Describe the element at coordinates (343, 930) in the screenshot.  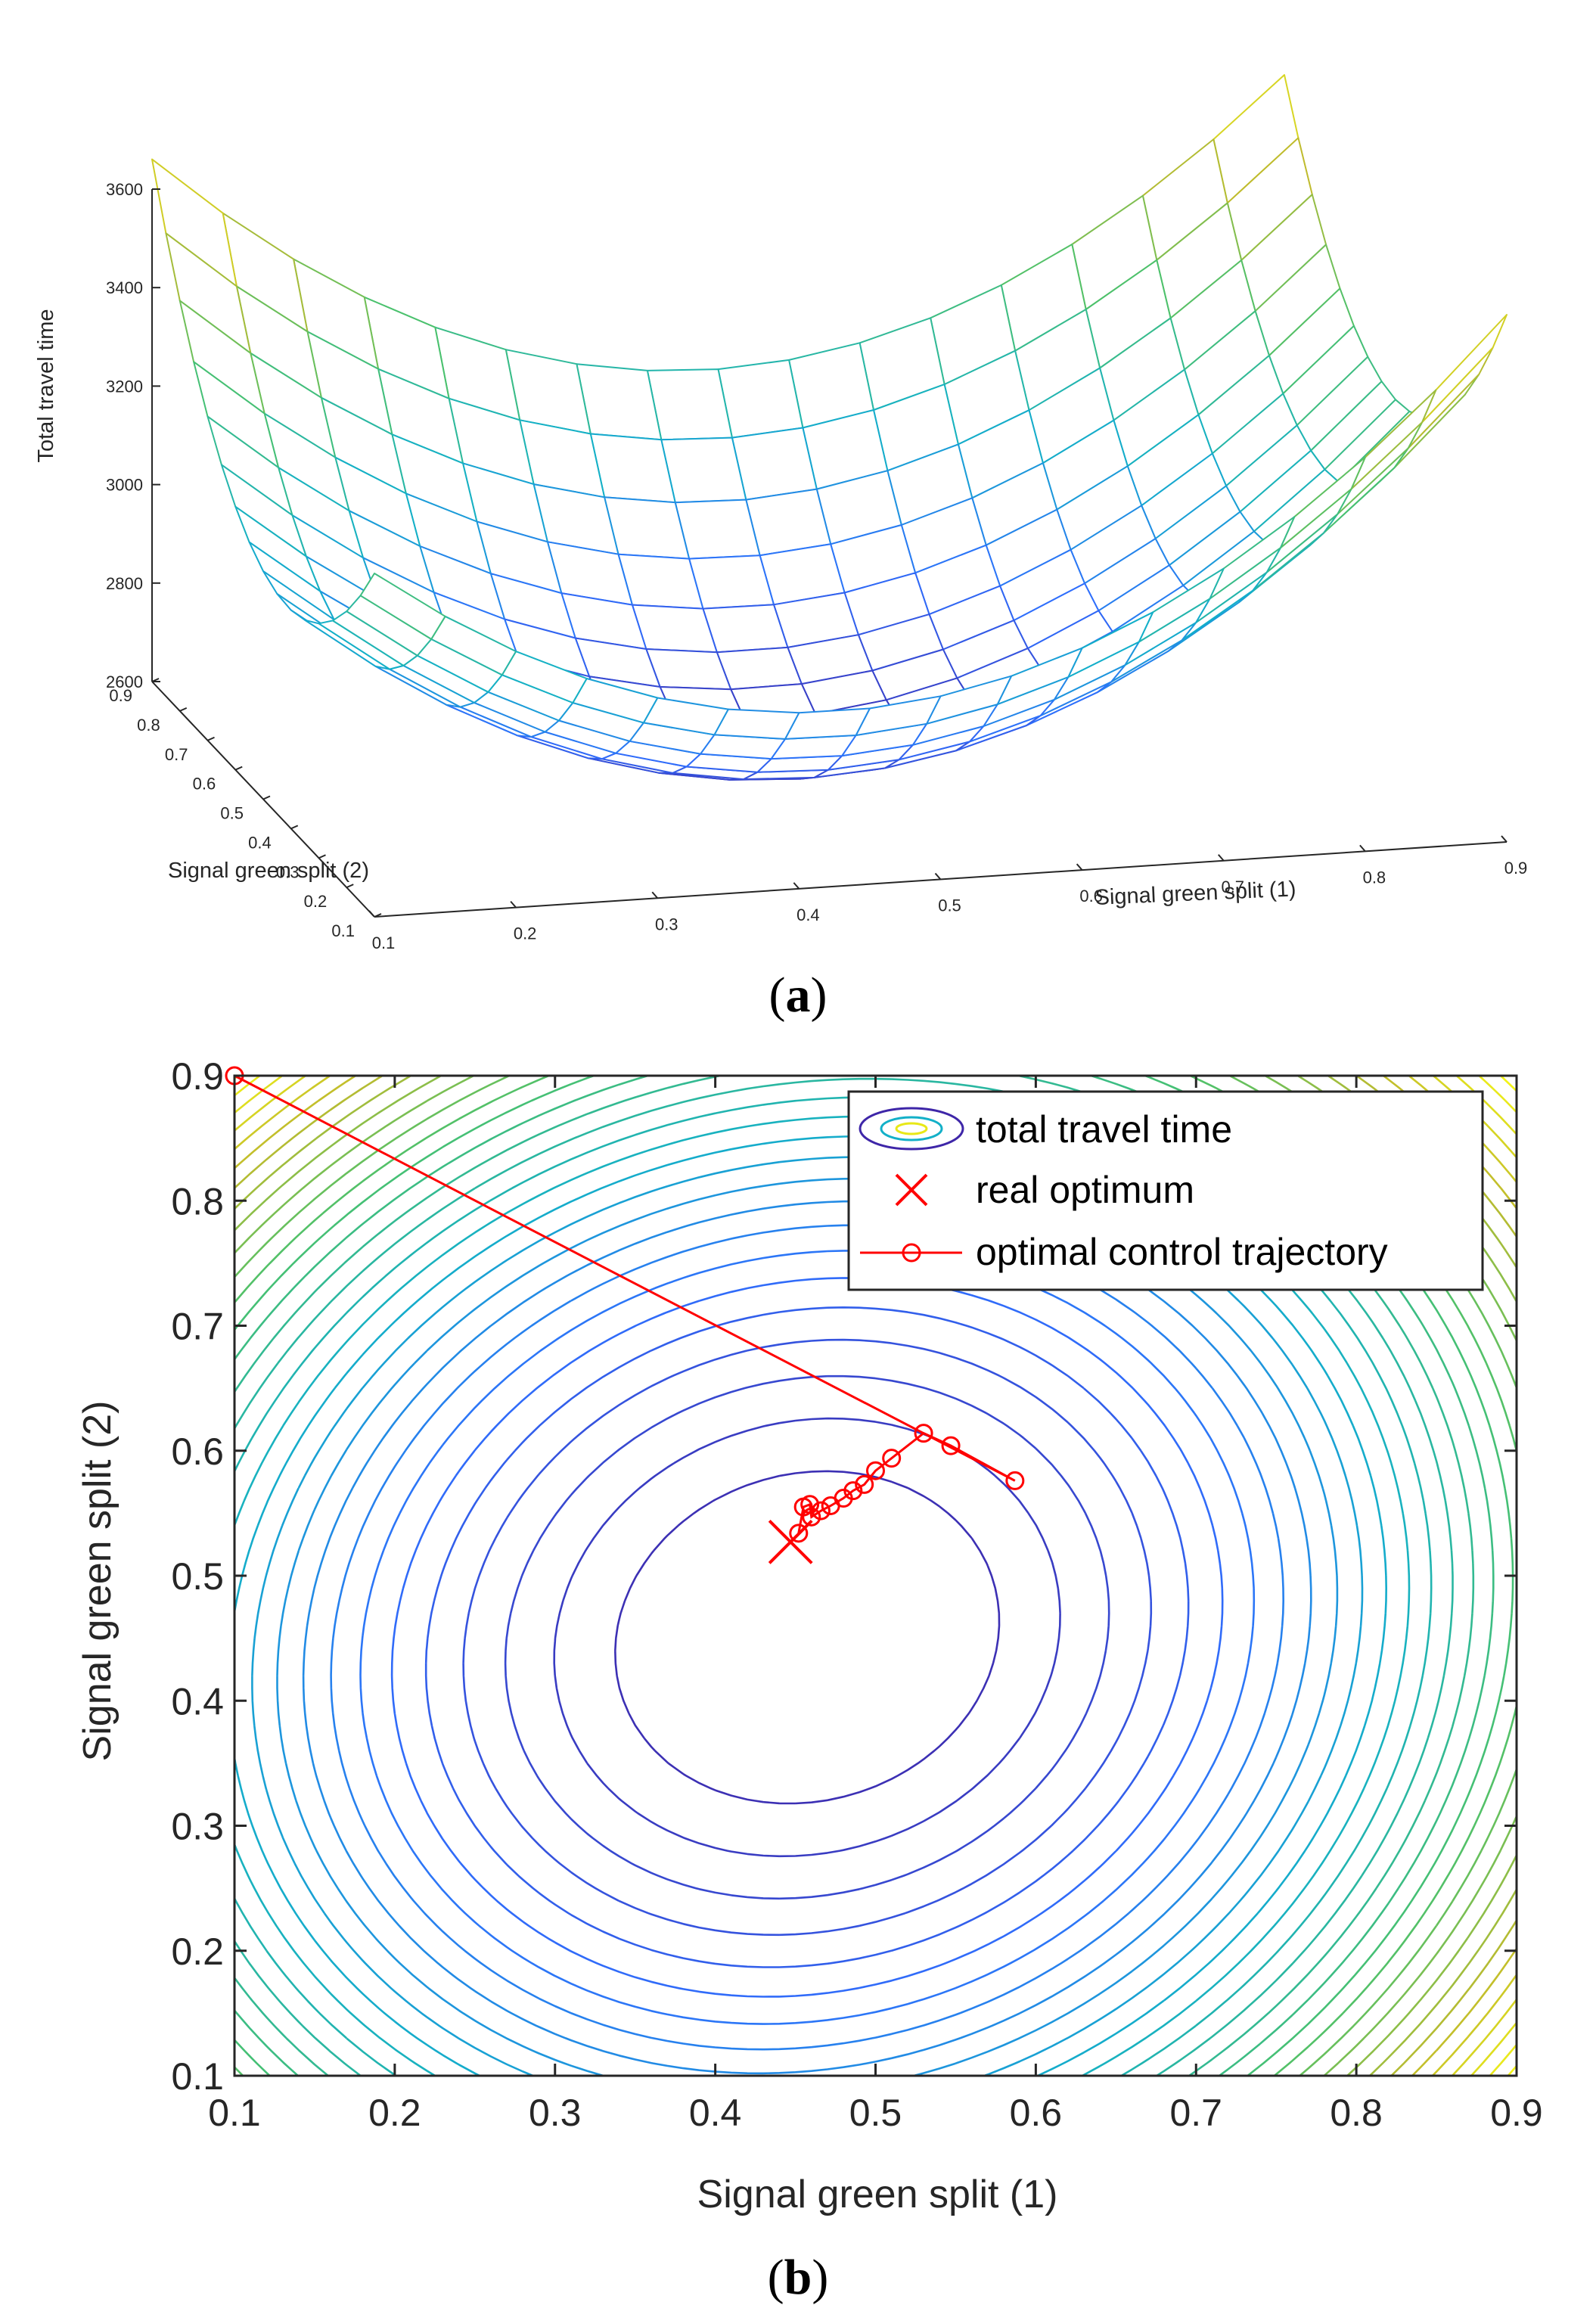
I see `y-tick-label-3d: 0.1` at that location.